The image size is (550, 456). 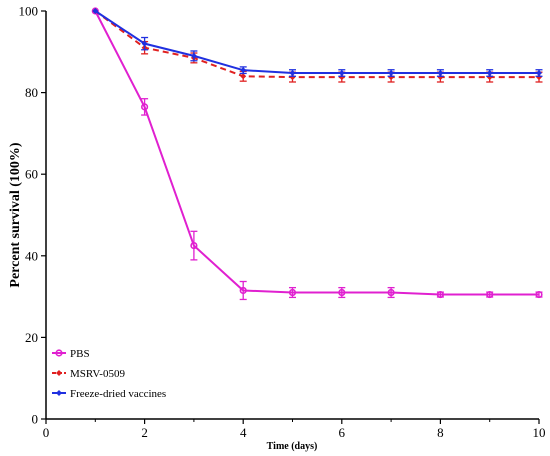 What do you see at coordinates (539, 432) in the screenshot?
I see `x-tick-label: 10` at bounding box center [539, 432].